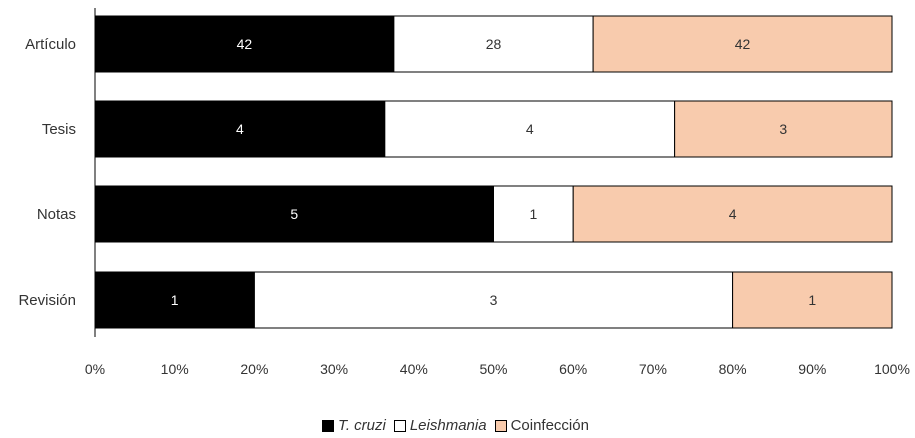 This screenshot has width=915, height=438. I want to click on data-label-tesis-coinfeccion: 3, so click(783, 129).